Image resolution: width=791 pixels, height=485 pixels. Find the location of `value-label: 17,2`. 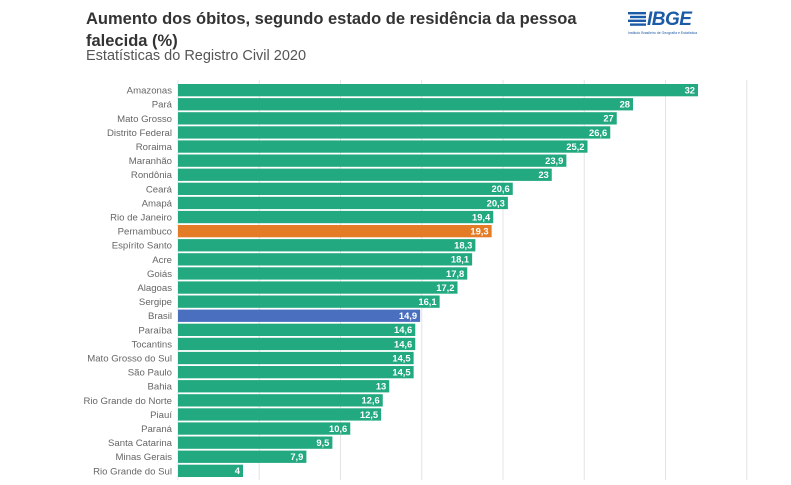

value-label: 17,2 is located at coordinates (445, 287).